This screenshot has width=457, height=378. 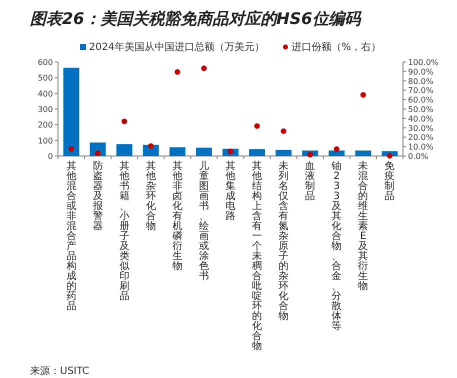 I want to click on y2-tick-label: 30.0%, so click(x=421, y=128).